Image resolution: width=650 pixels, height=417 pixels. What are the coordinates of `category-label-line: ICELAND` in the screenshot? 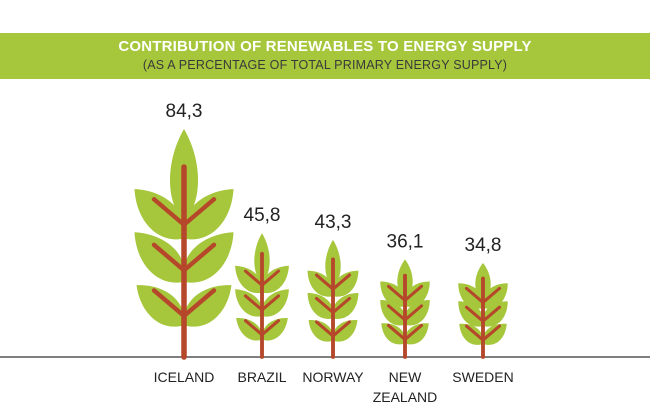 It's located at (184, 377).